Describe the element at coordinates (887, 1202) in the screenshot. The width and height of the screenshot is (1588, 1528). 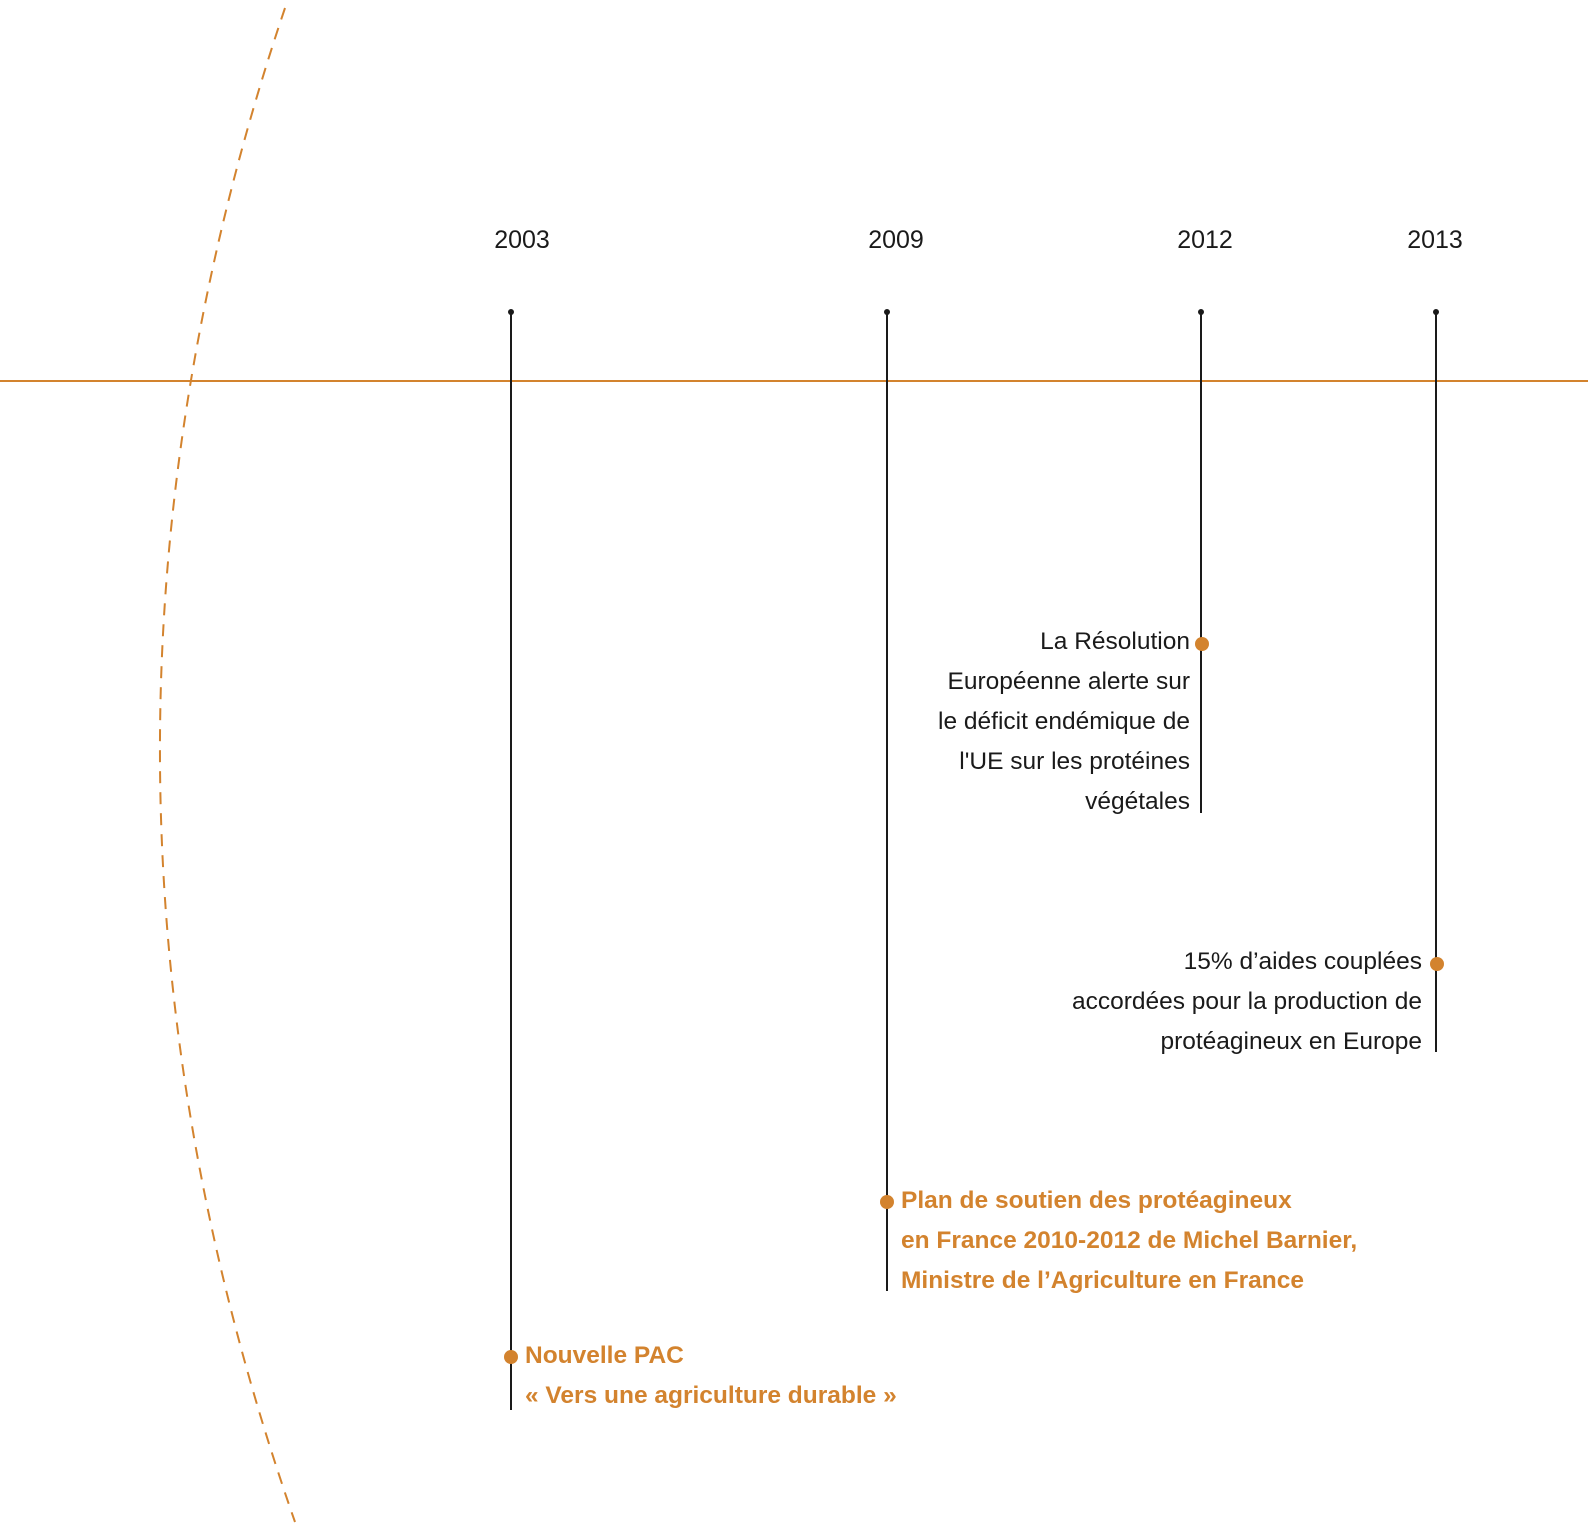
I see `event-dot-2009` at that location.